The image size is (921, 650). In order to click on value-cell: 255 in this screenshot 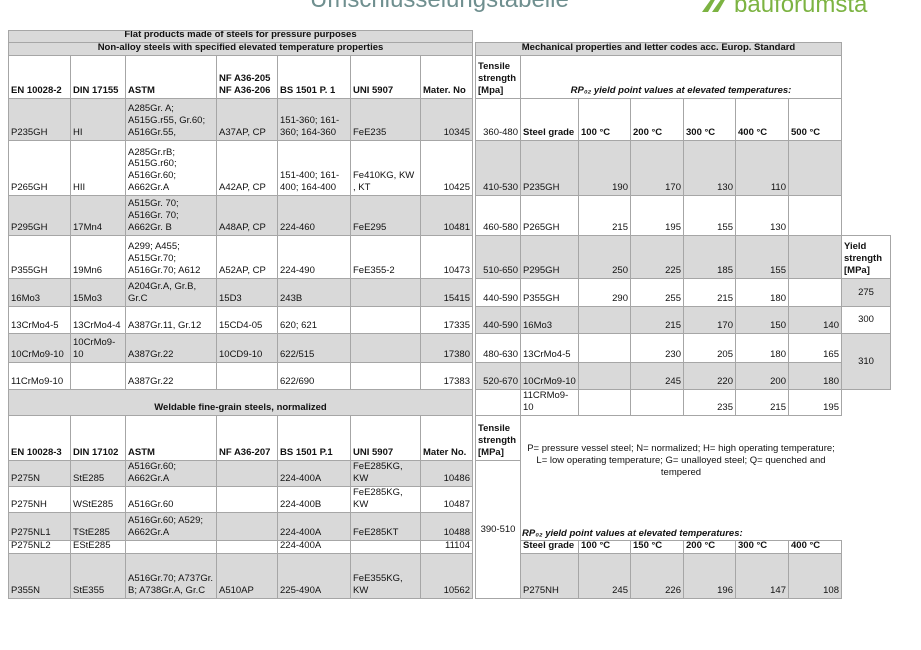, I will do `click(657, 292)`.